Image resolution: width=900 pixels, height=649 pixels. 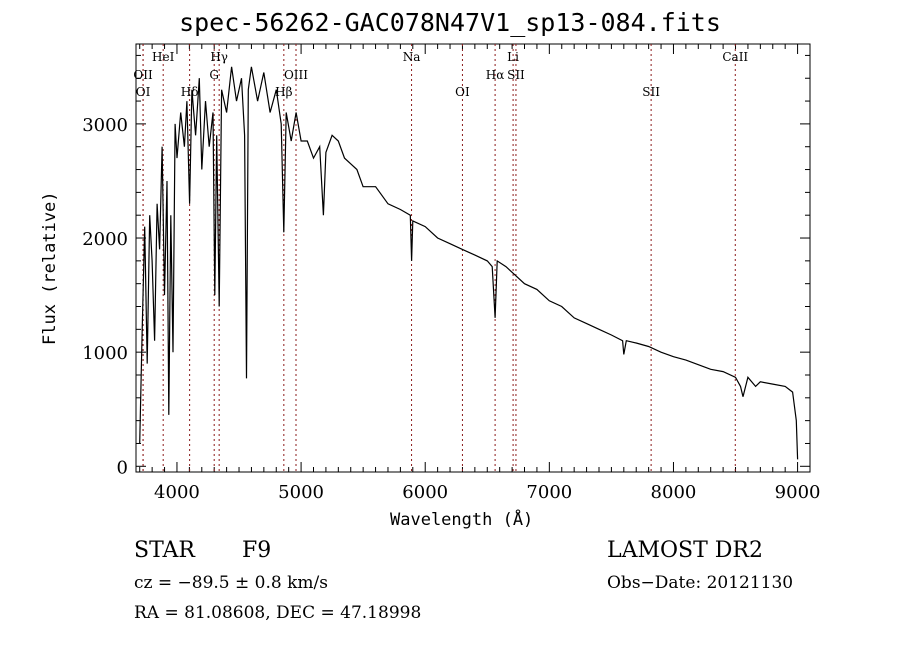 What do you see at coordinates (549, 492) in the screenshot?
I see `x-tick-label: 7000` at bounding box center [549, 492].